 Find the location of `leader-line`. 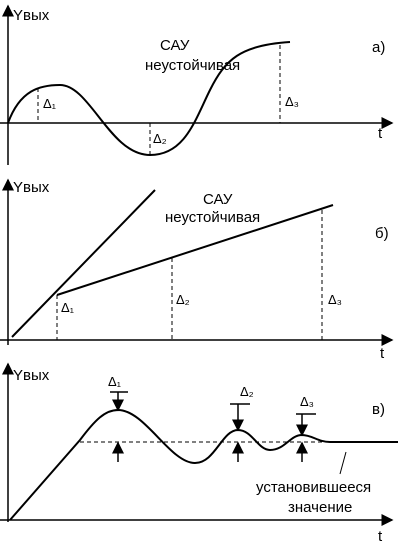

leader-line is located at coordinates (343, 463).